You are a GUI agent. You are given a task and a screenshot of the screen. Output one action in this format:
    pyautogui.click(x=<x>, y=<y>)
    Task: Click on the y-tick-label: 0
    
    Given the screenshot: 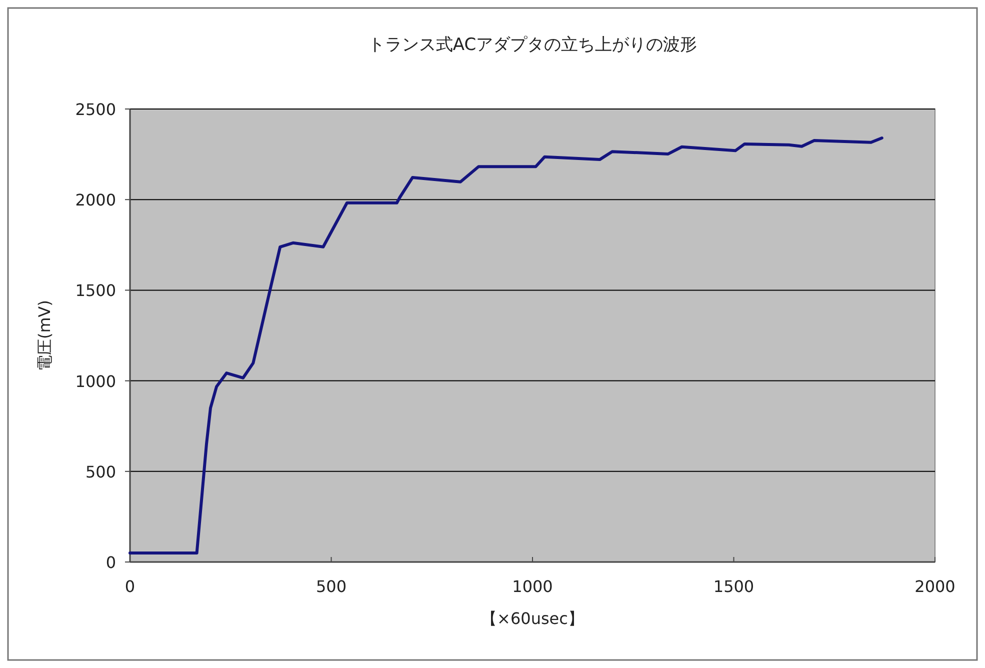 What is the action you would take?
    pyautogui.click(x=111, y=562)
    